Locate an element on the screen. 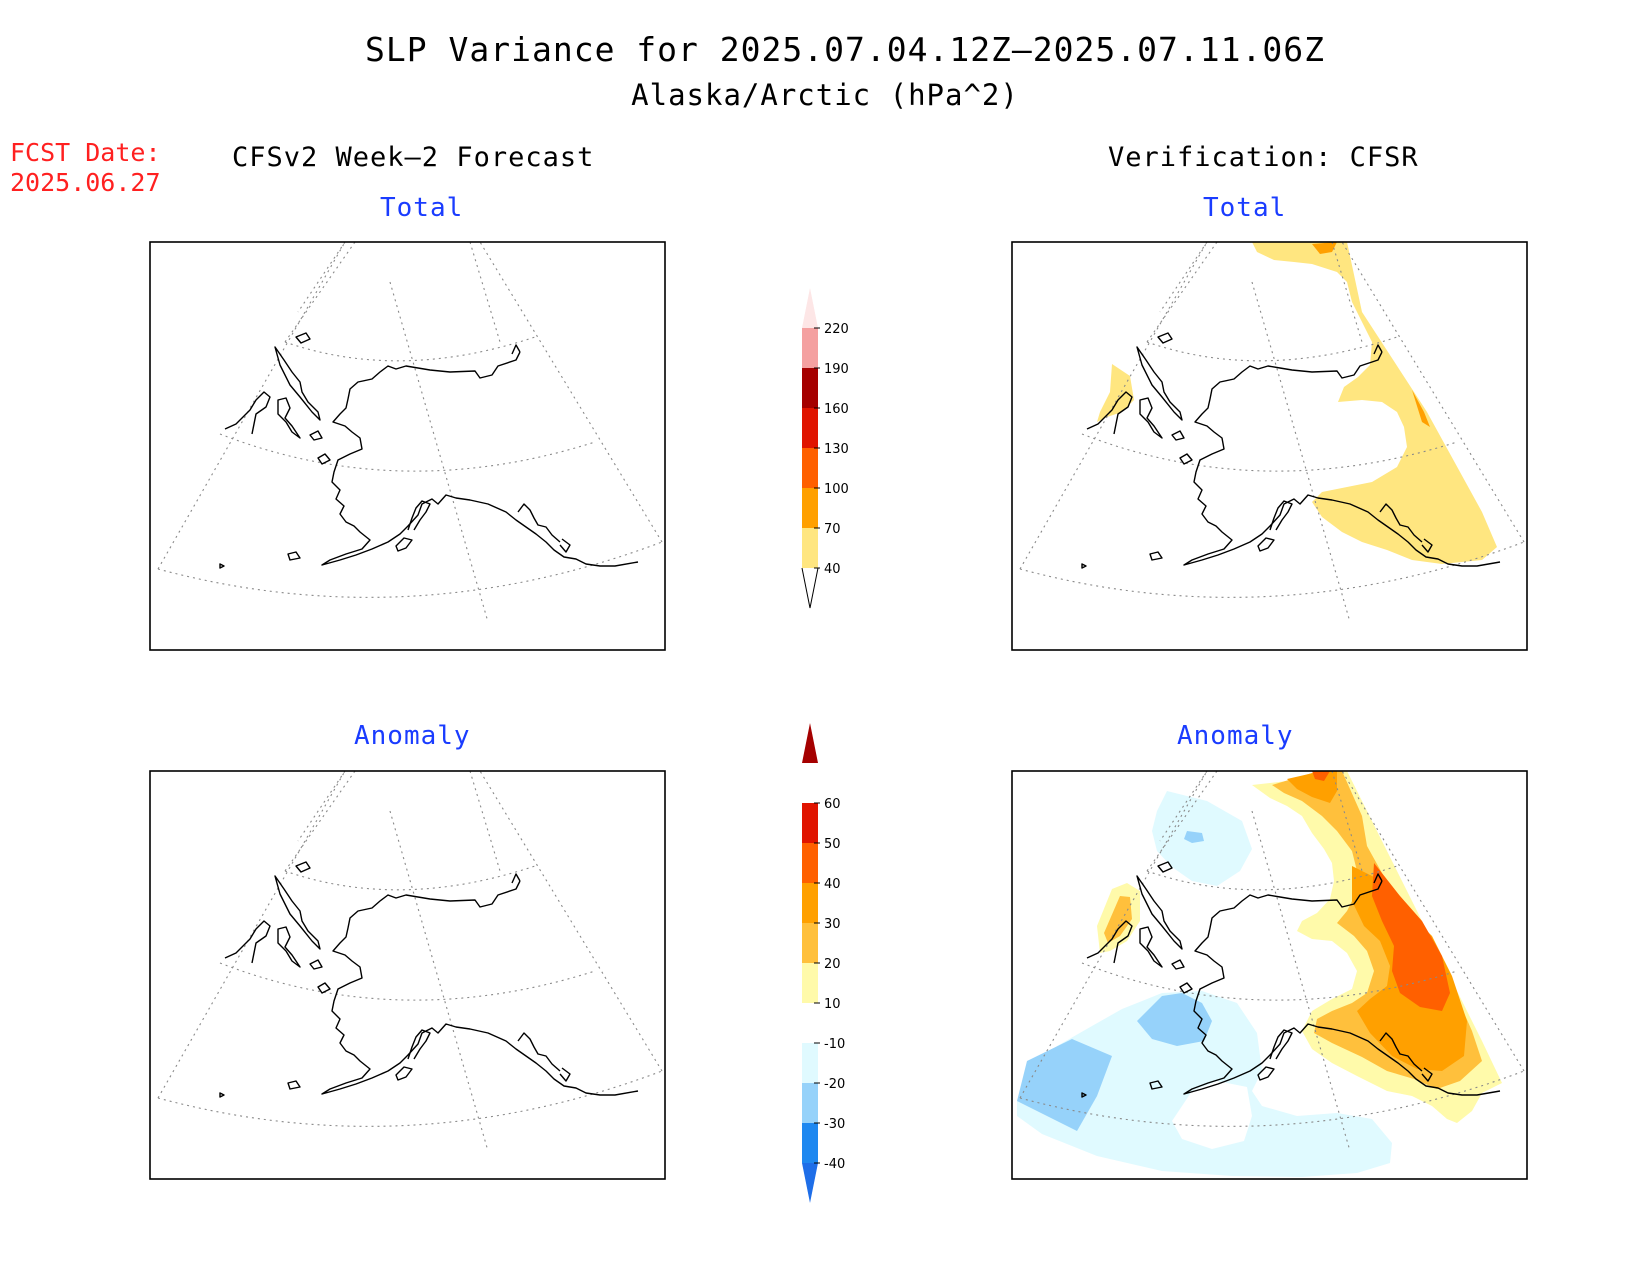 This screenshot has width=1650, height=1275. anomaly-colorbar-label: -20 is located at coordinates (834, 1084).